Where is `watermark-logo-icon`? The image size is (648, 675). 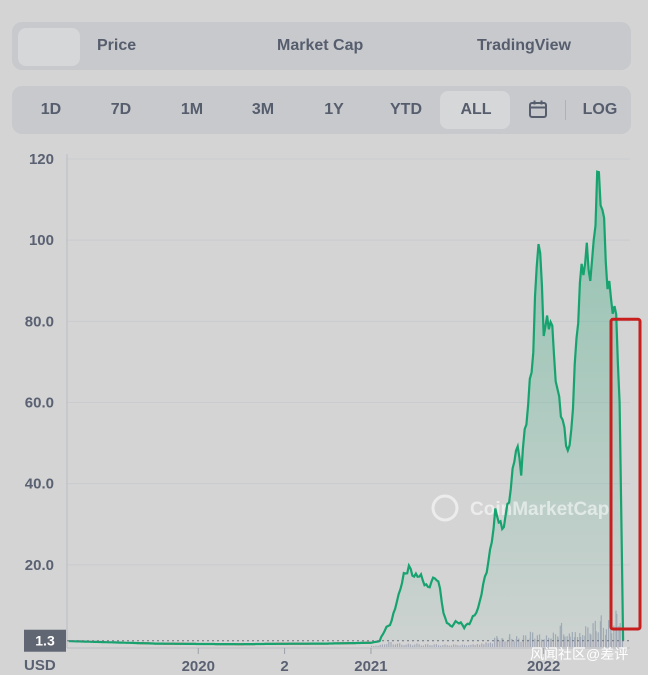
watermark-logo-icon is located at coordinates (445, 508).